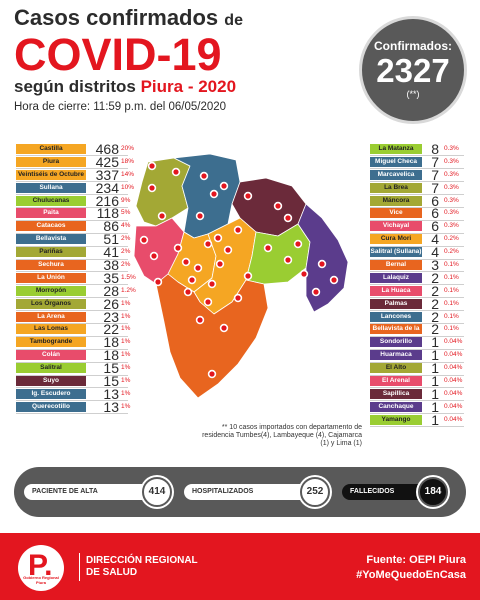 The image size is (480, 600). I want to click on hospitalized-value: 252, so click(315, 492).